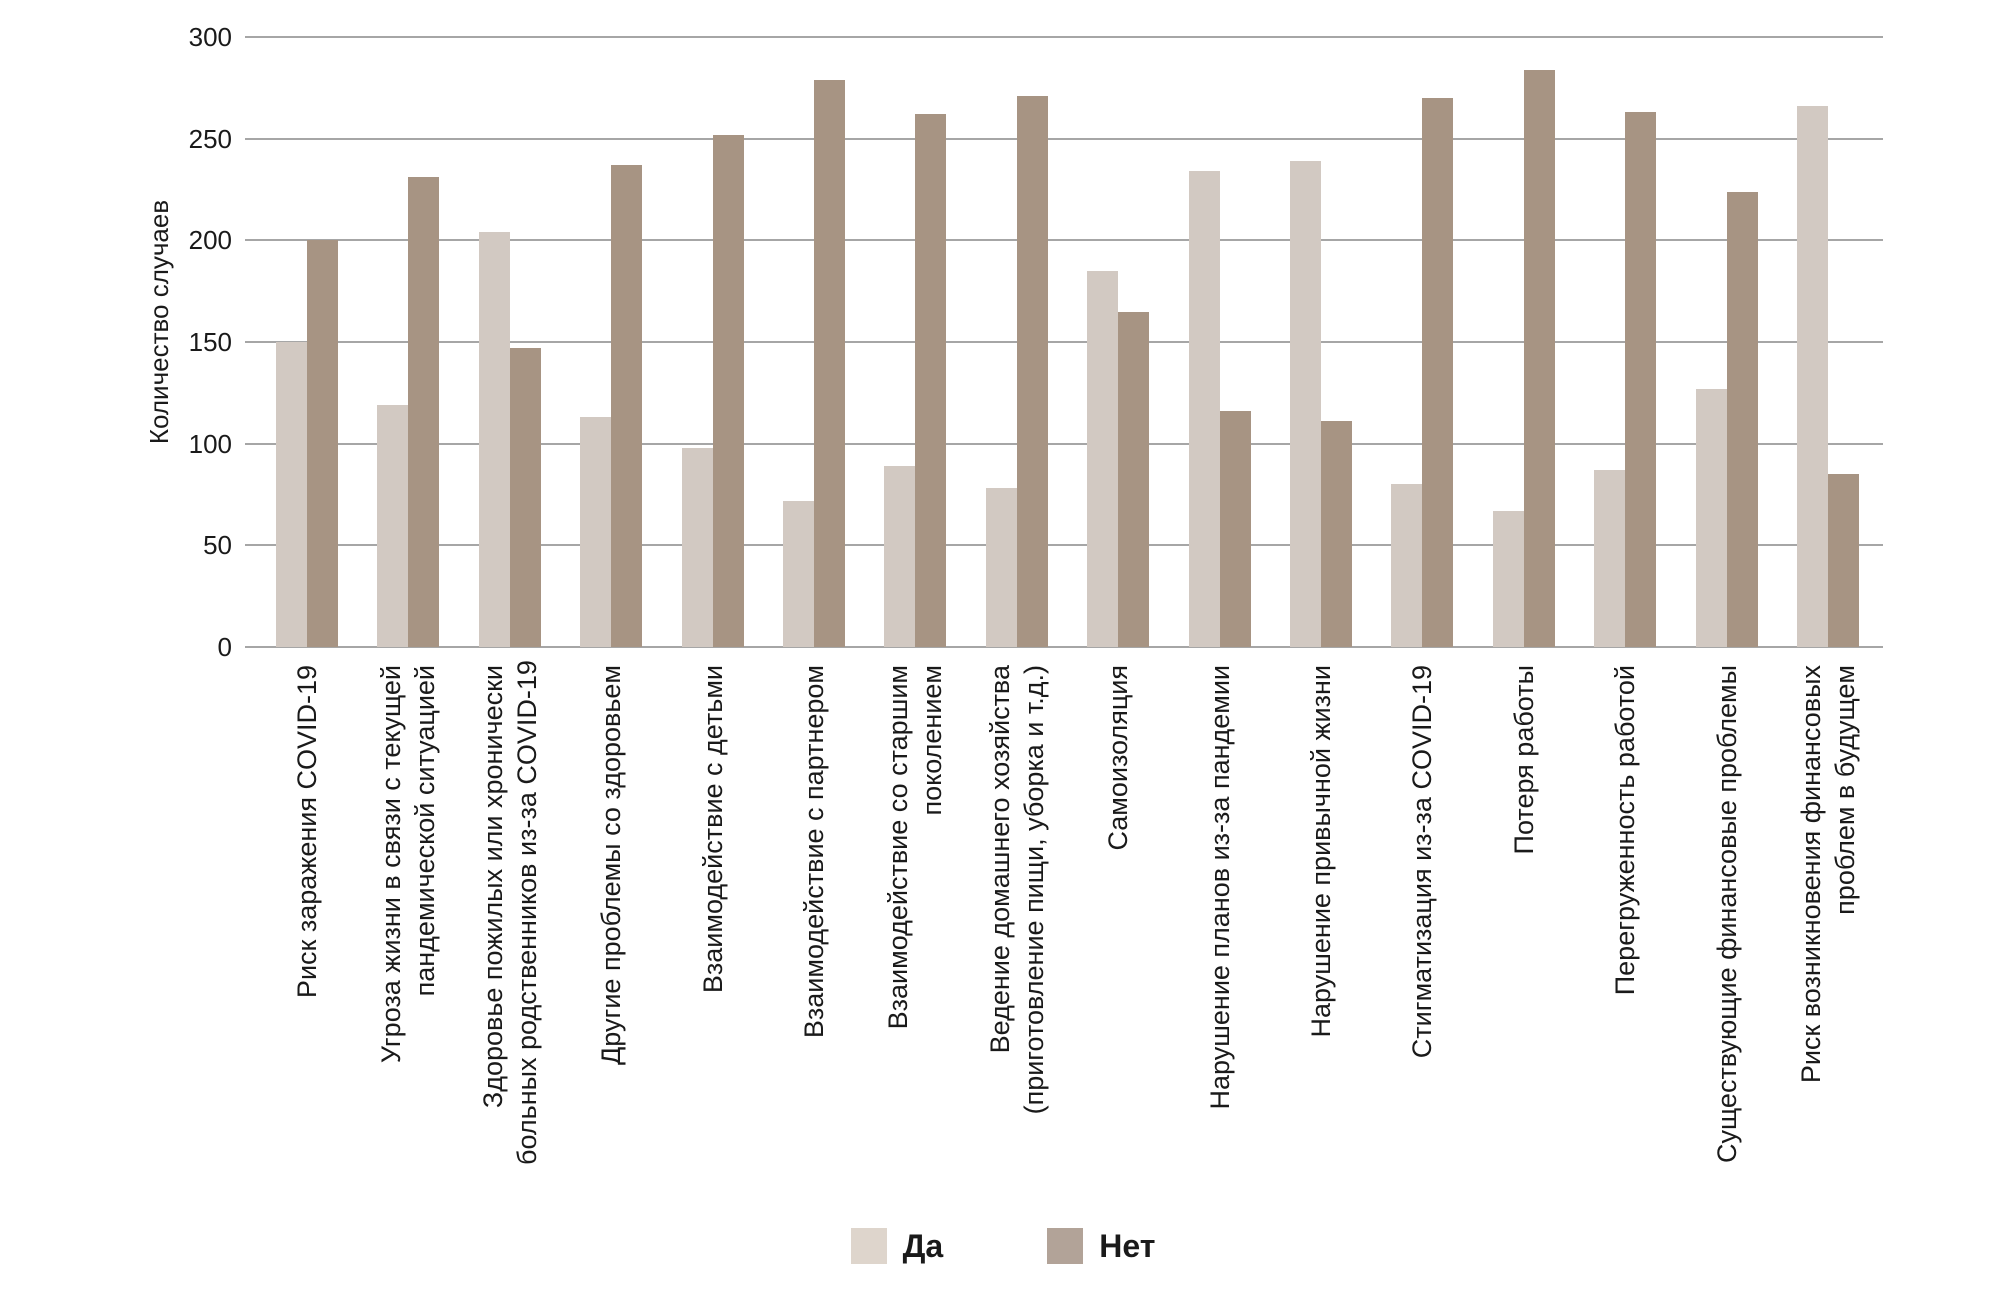 The image size is (2006, 1304). Describe the element at coordinates (224, 647) in the screenshot. I see `y-tick-label: 0` at that location.